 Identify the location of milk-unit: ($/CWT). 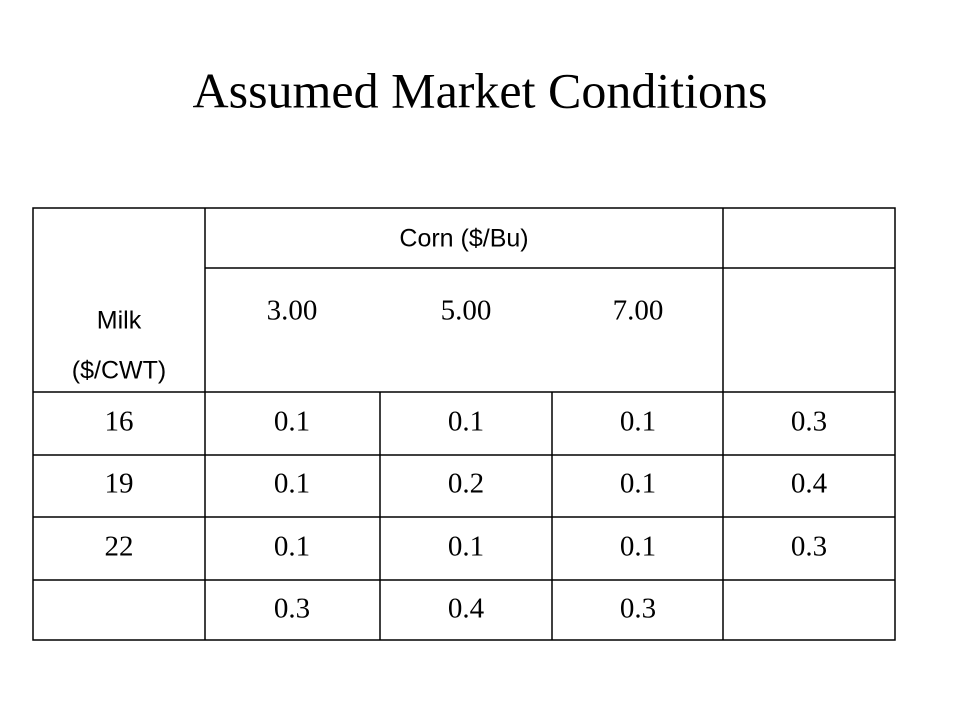
(119, 371).